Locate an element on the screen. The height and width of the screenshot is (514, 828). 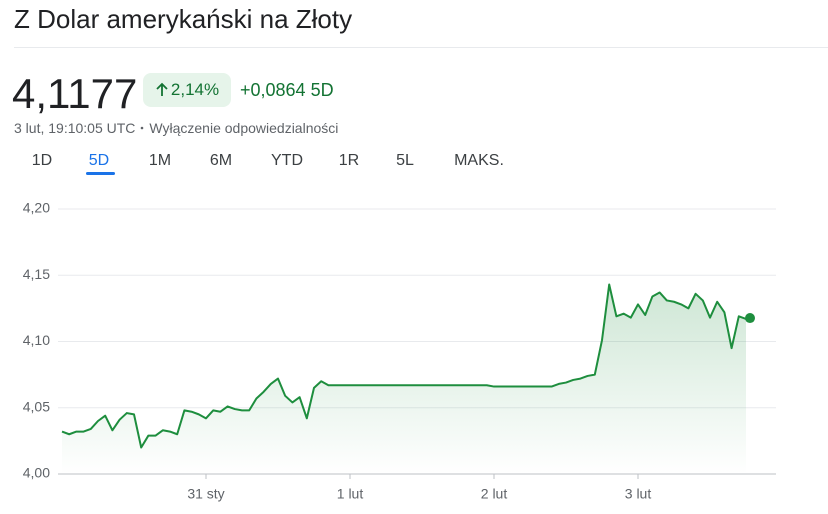
range-tab: MAKS. is located at coordinates (479, 160).